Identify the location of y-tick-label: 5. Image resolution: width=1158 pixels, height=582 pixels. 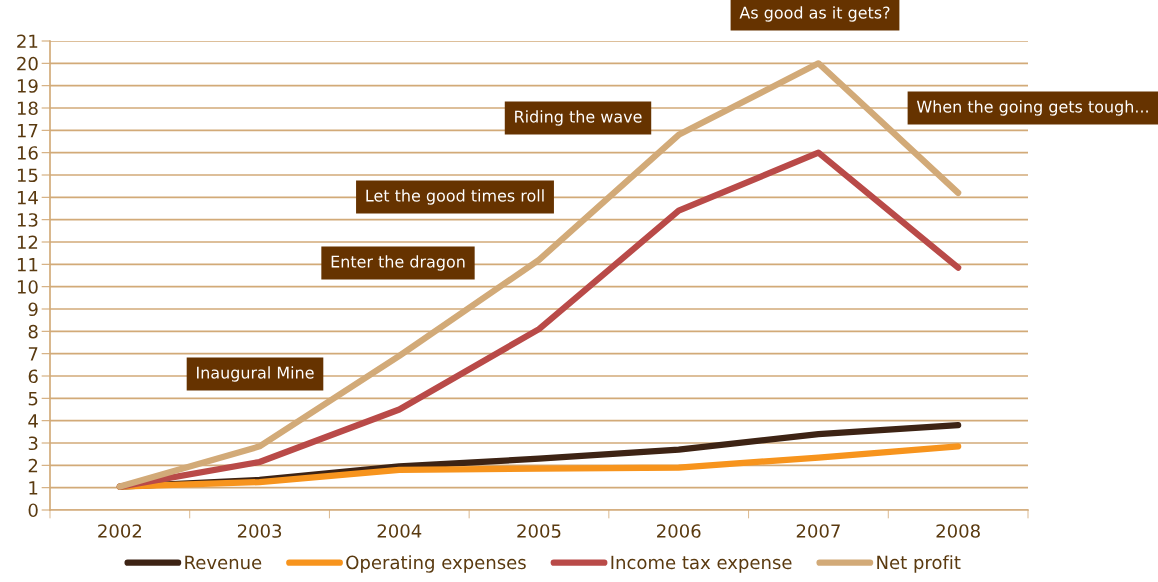
(33, 399).